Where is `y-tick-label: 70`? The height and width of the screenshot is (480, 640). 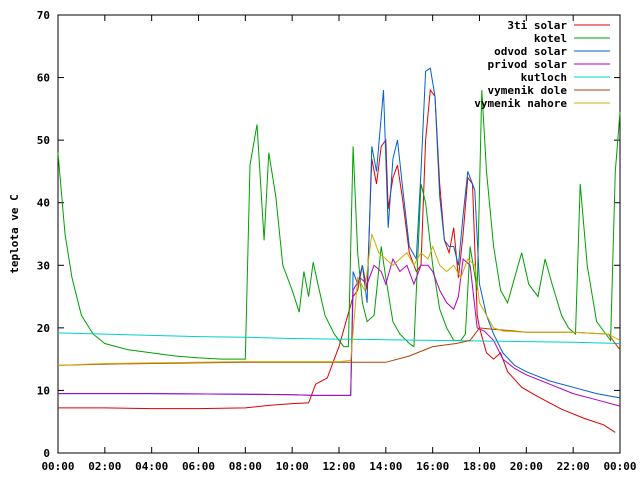 y-tick-label: 70 is located at coordinates (43, 15).